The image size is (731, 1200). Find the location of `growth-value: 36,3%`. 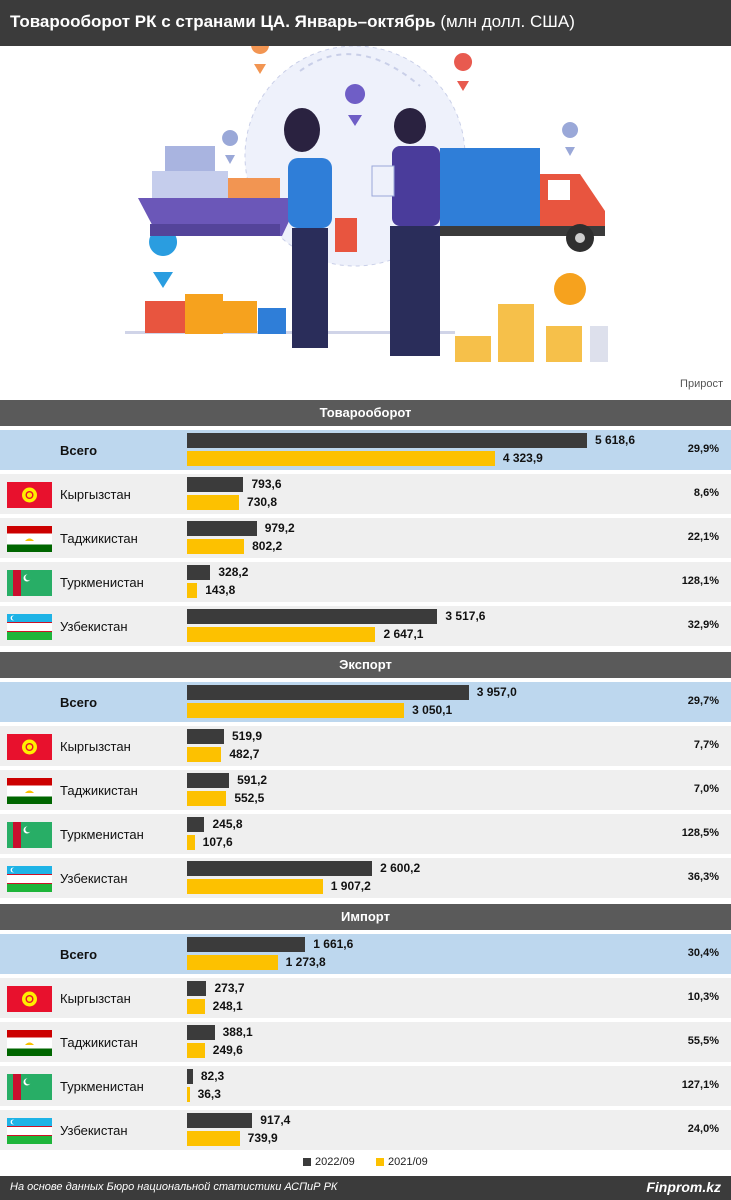

growth-value: 36,3% is located at coordinates (703, 877).